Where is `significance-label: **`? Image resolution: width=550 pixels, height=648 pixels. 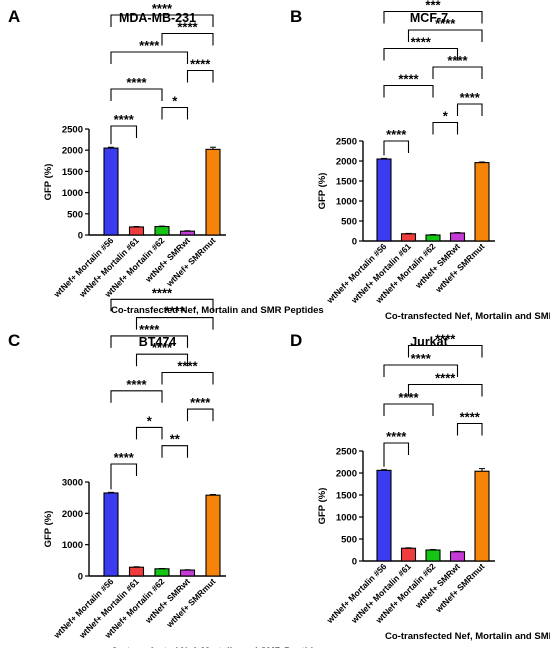
significance-label: ** is located at coordinates (175, 439).